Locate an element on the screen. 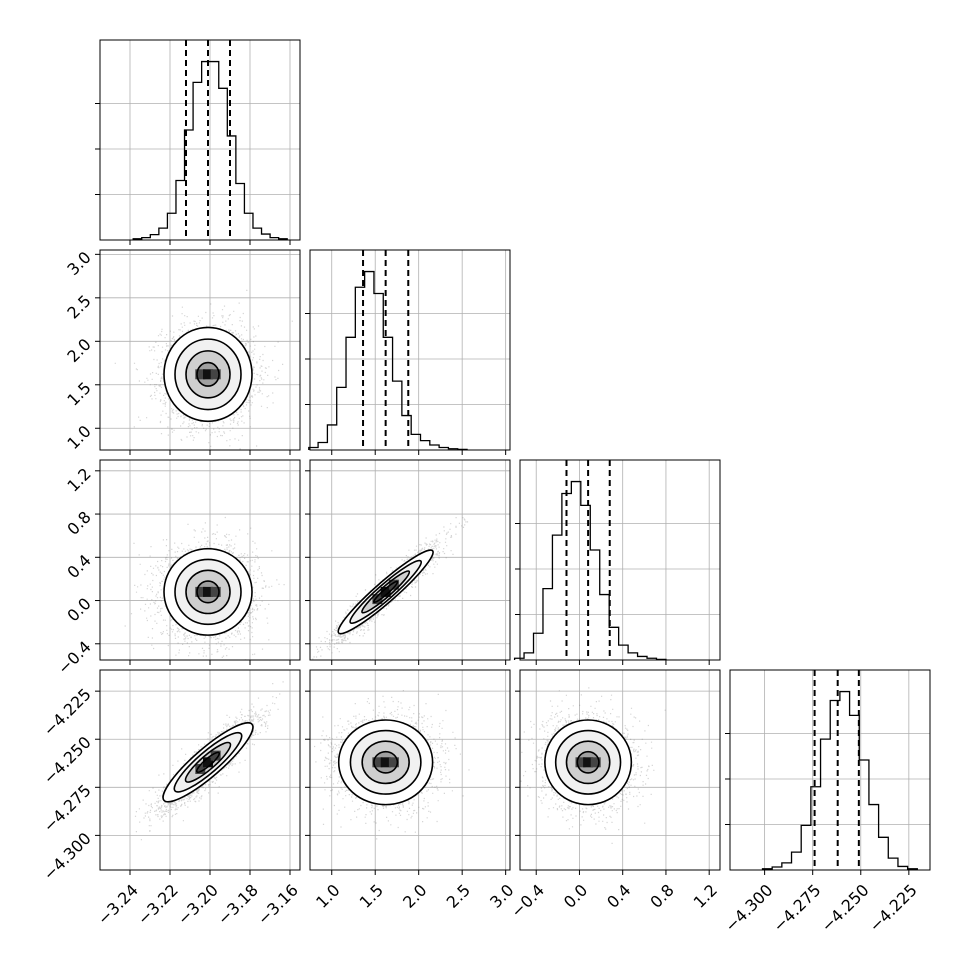  x-tick-label: −0.4 is located at coordinates (527, 900).